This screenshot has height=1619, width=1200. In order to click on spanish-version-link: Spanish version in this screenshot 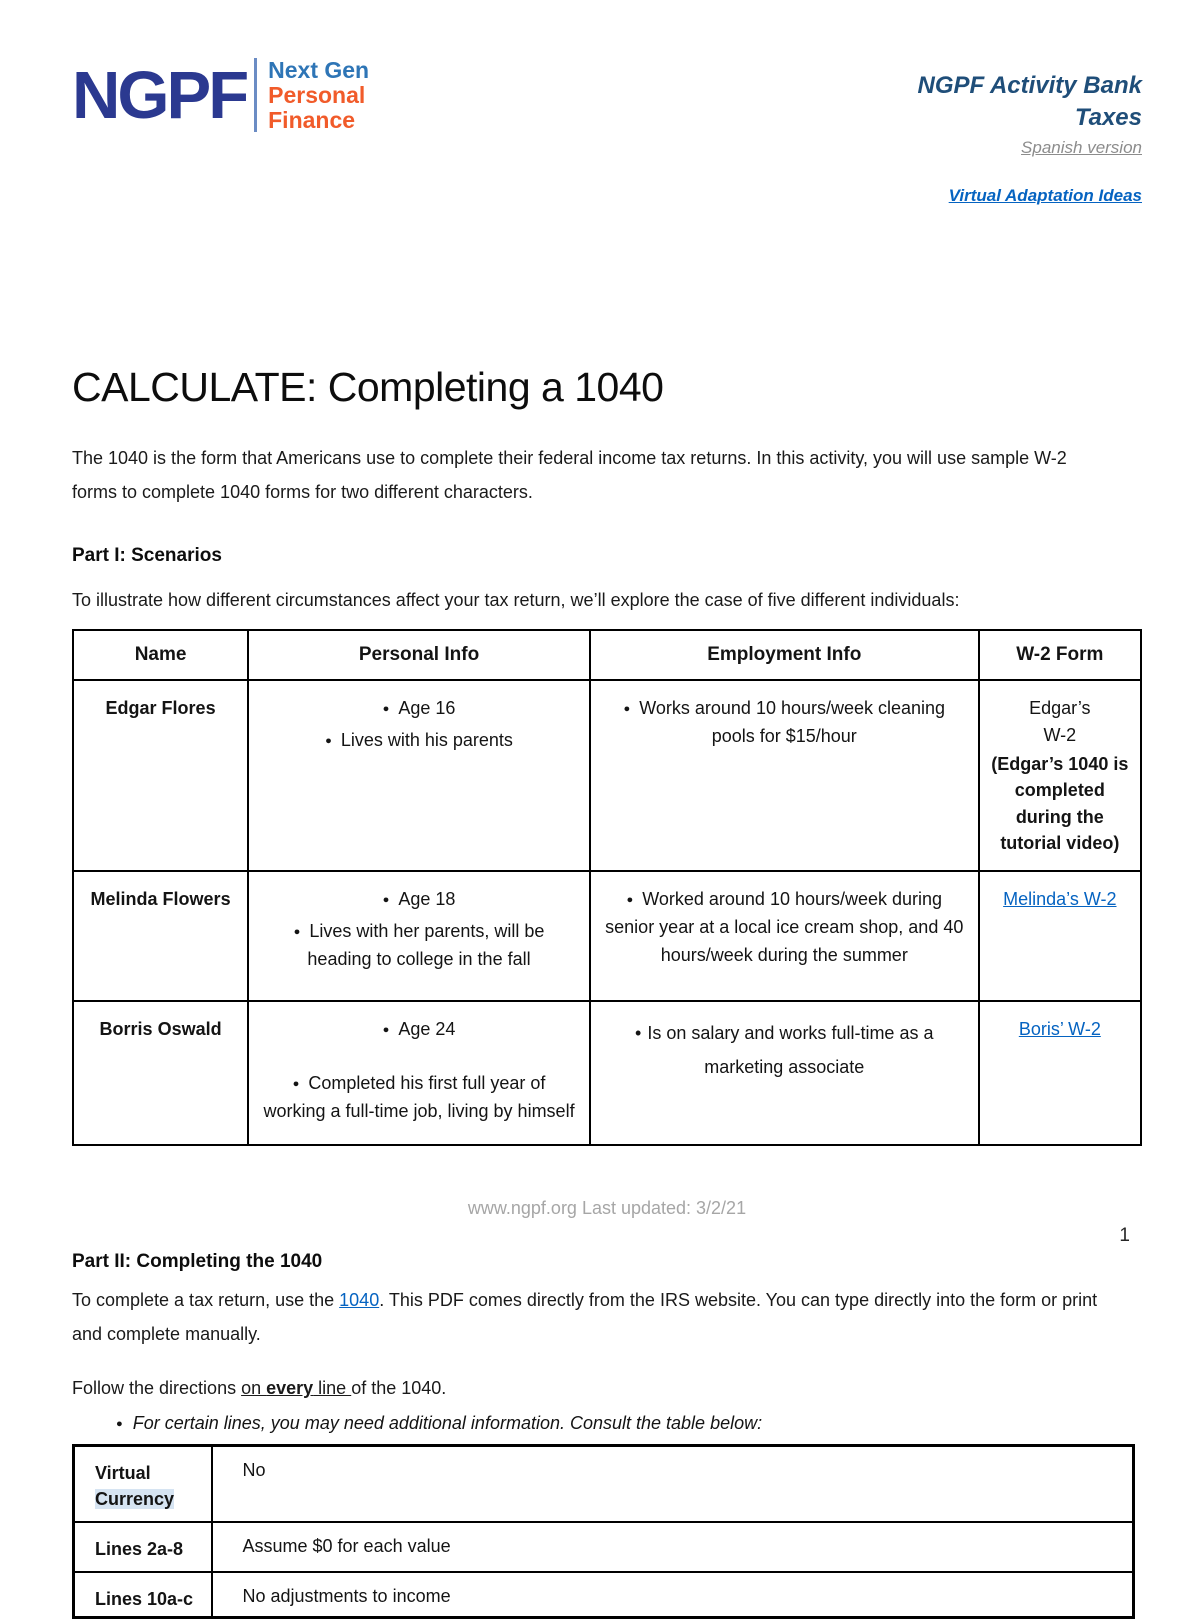, I will do `click(1081, 147)`.